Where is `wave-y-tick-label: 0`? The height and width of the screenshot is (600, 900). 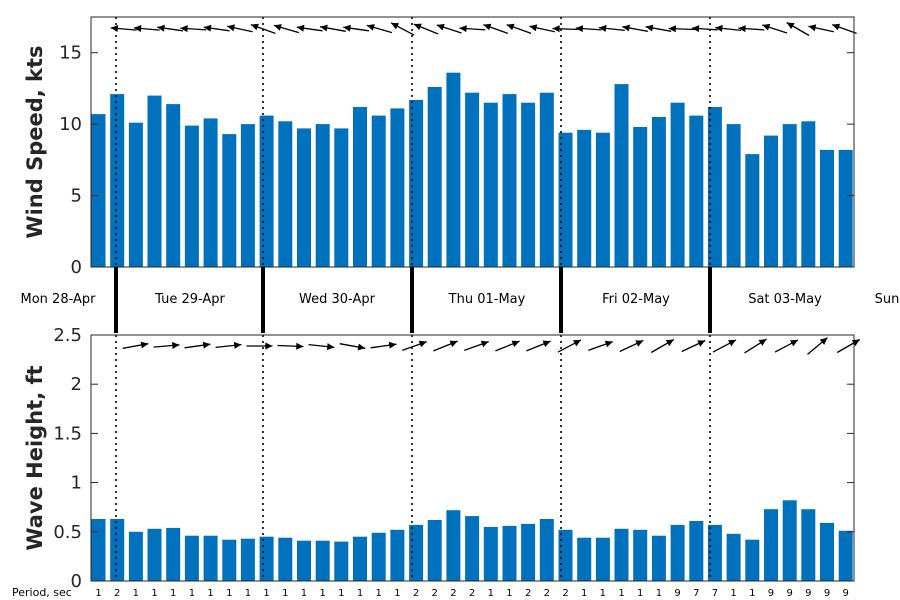
wave-y-tick-label: 0 is located at coordinates (76, 581).